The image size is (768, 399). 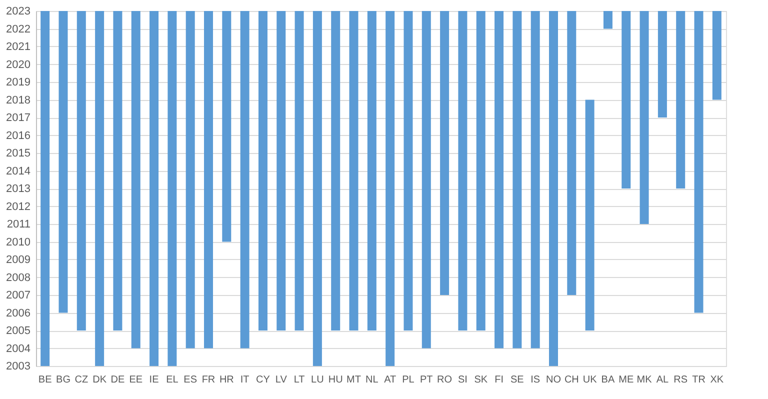 What do you see at coordinates (18, 171) in the screenshot?
I see `y-tick-label: 2014` at bounding box center [18, 171].